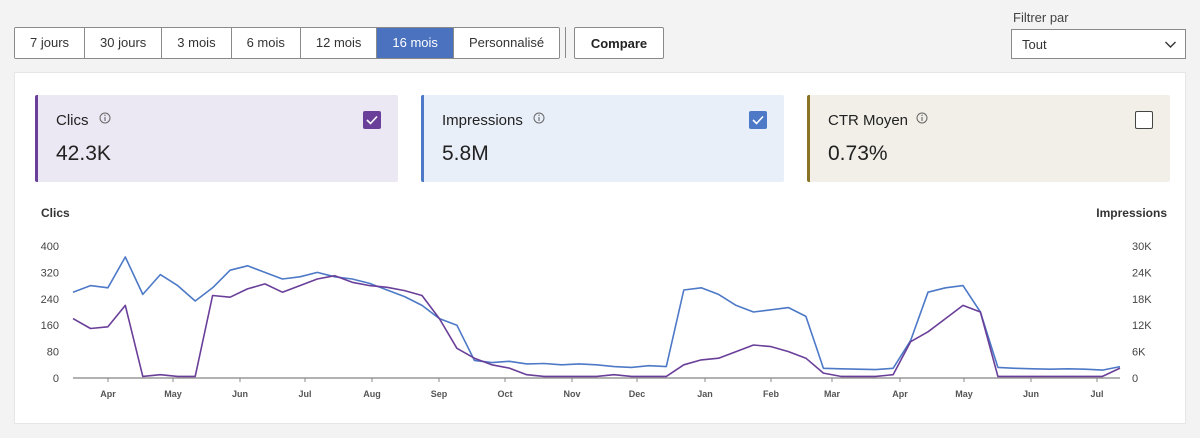 The height and width of the screenshot is (438, 1200). I want to click on x-tick-label: Feb, so click(771, 394).